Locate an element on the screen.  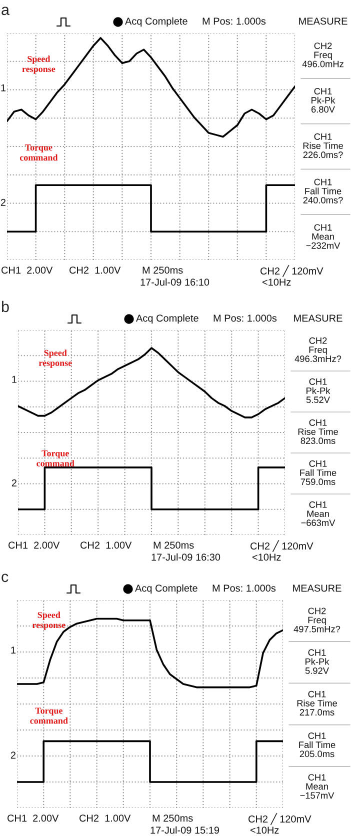
text: Torque command is located at coordinates (39, 152).